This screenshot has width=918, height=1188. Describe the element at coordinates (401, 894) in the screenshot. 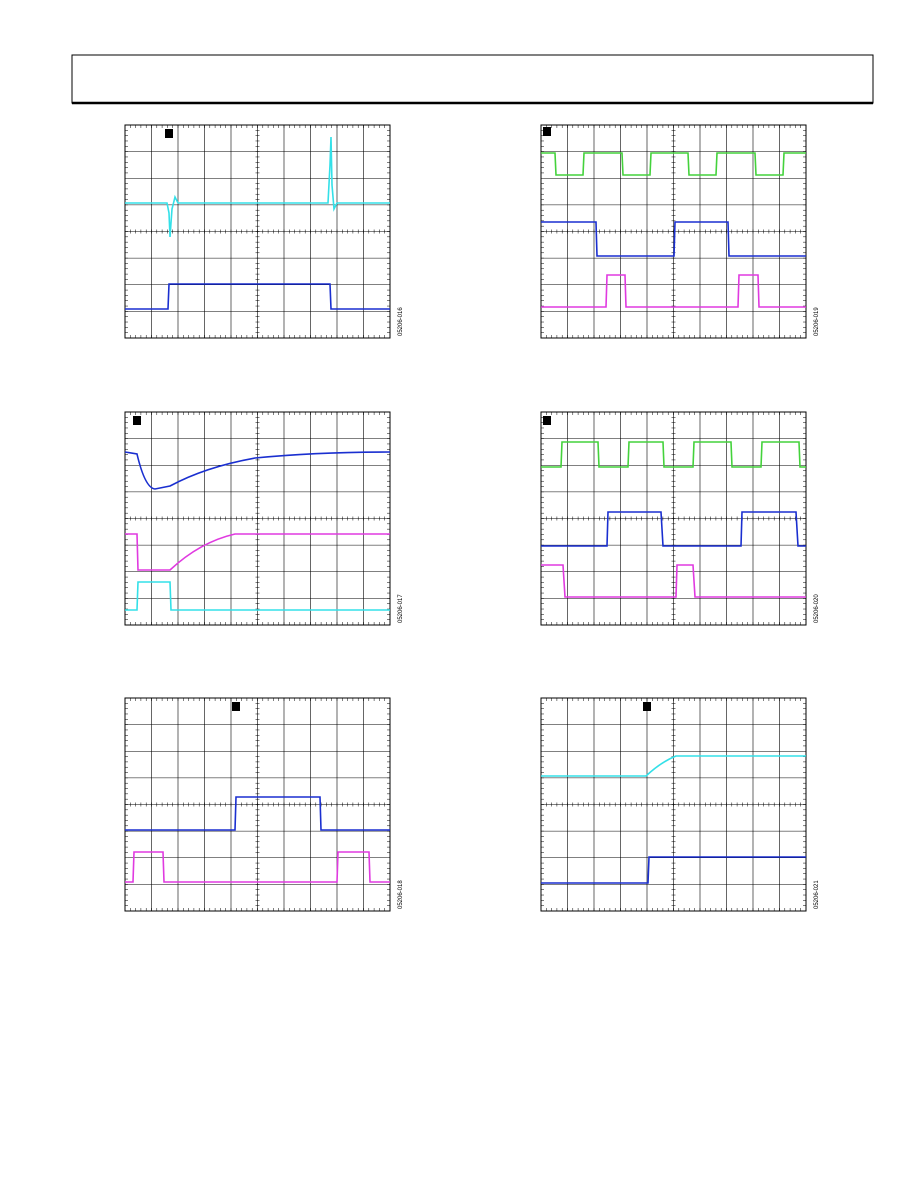

I see `figure-id: 05206-018` at that location.